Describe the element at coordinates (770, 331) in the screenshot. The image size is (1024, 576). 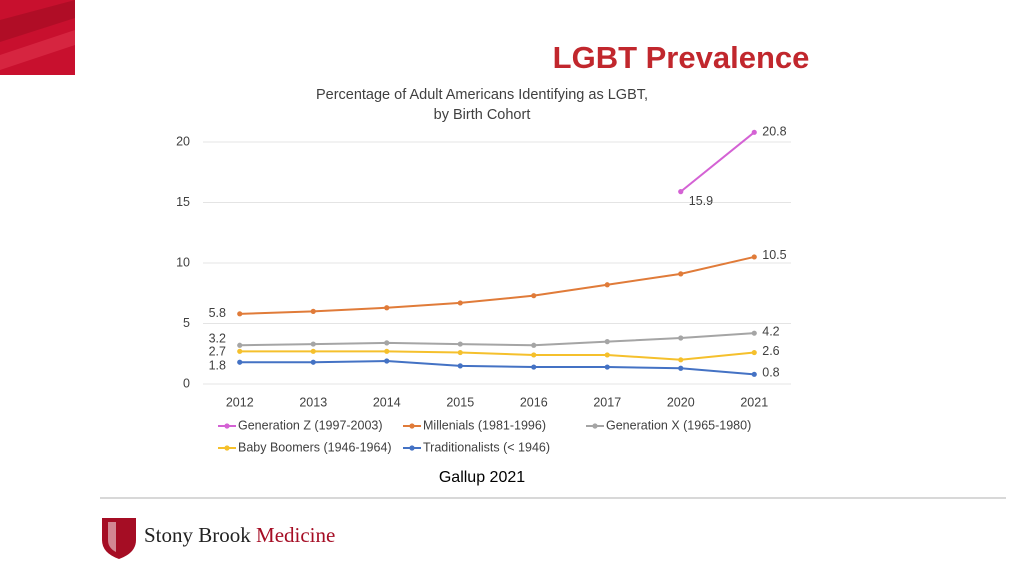
I see `data-label: 4.2` at that location.